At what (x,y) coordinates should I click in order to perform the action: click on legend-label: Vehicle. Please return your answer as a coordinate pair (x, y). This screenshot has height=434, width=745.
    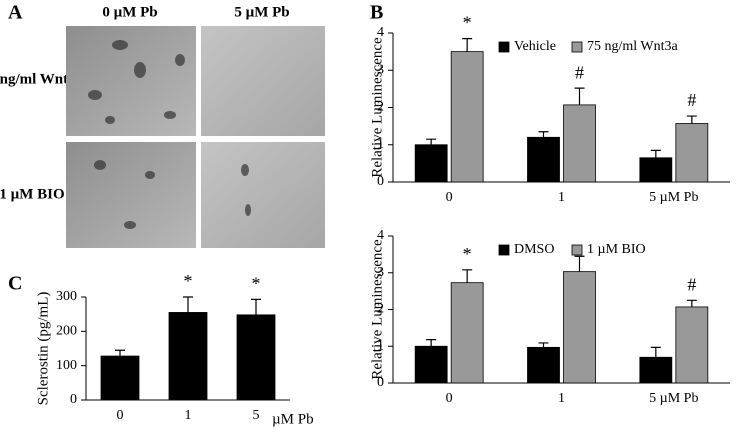
    Looking at the image, I should click on (535, 46).